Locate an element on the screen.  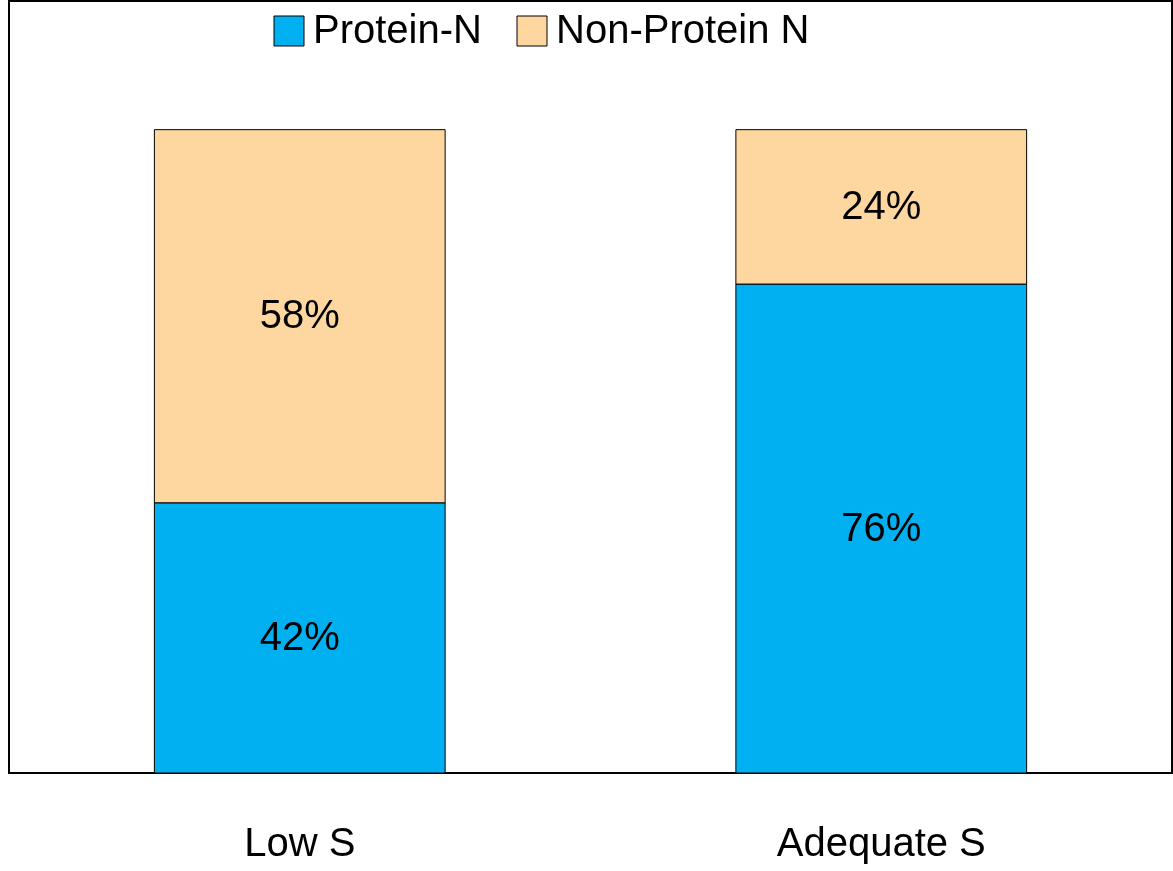
data-label: 58% is located at coordinates (299, 314).